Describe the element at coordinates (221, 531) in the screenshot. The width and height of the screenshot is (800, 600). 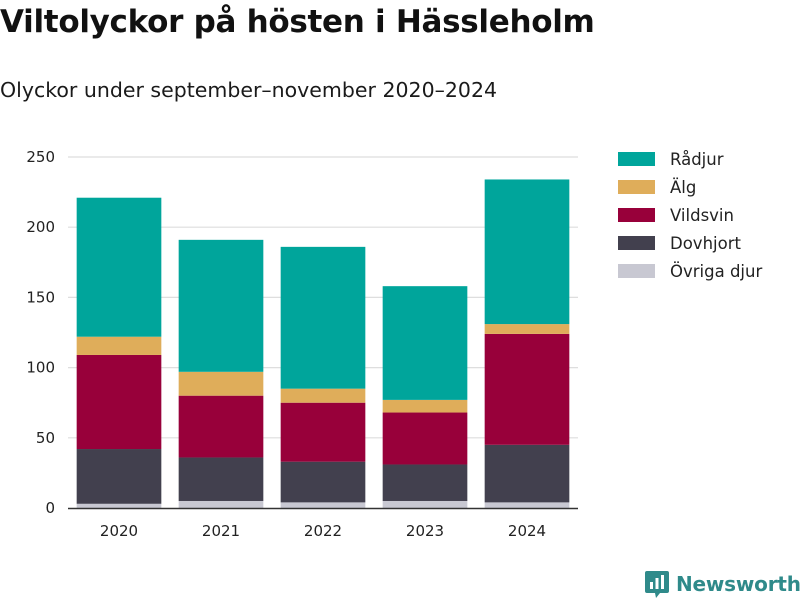
I see `x-tick-label: 2021` at that location.